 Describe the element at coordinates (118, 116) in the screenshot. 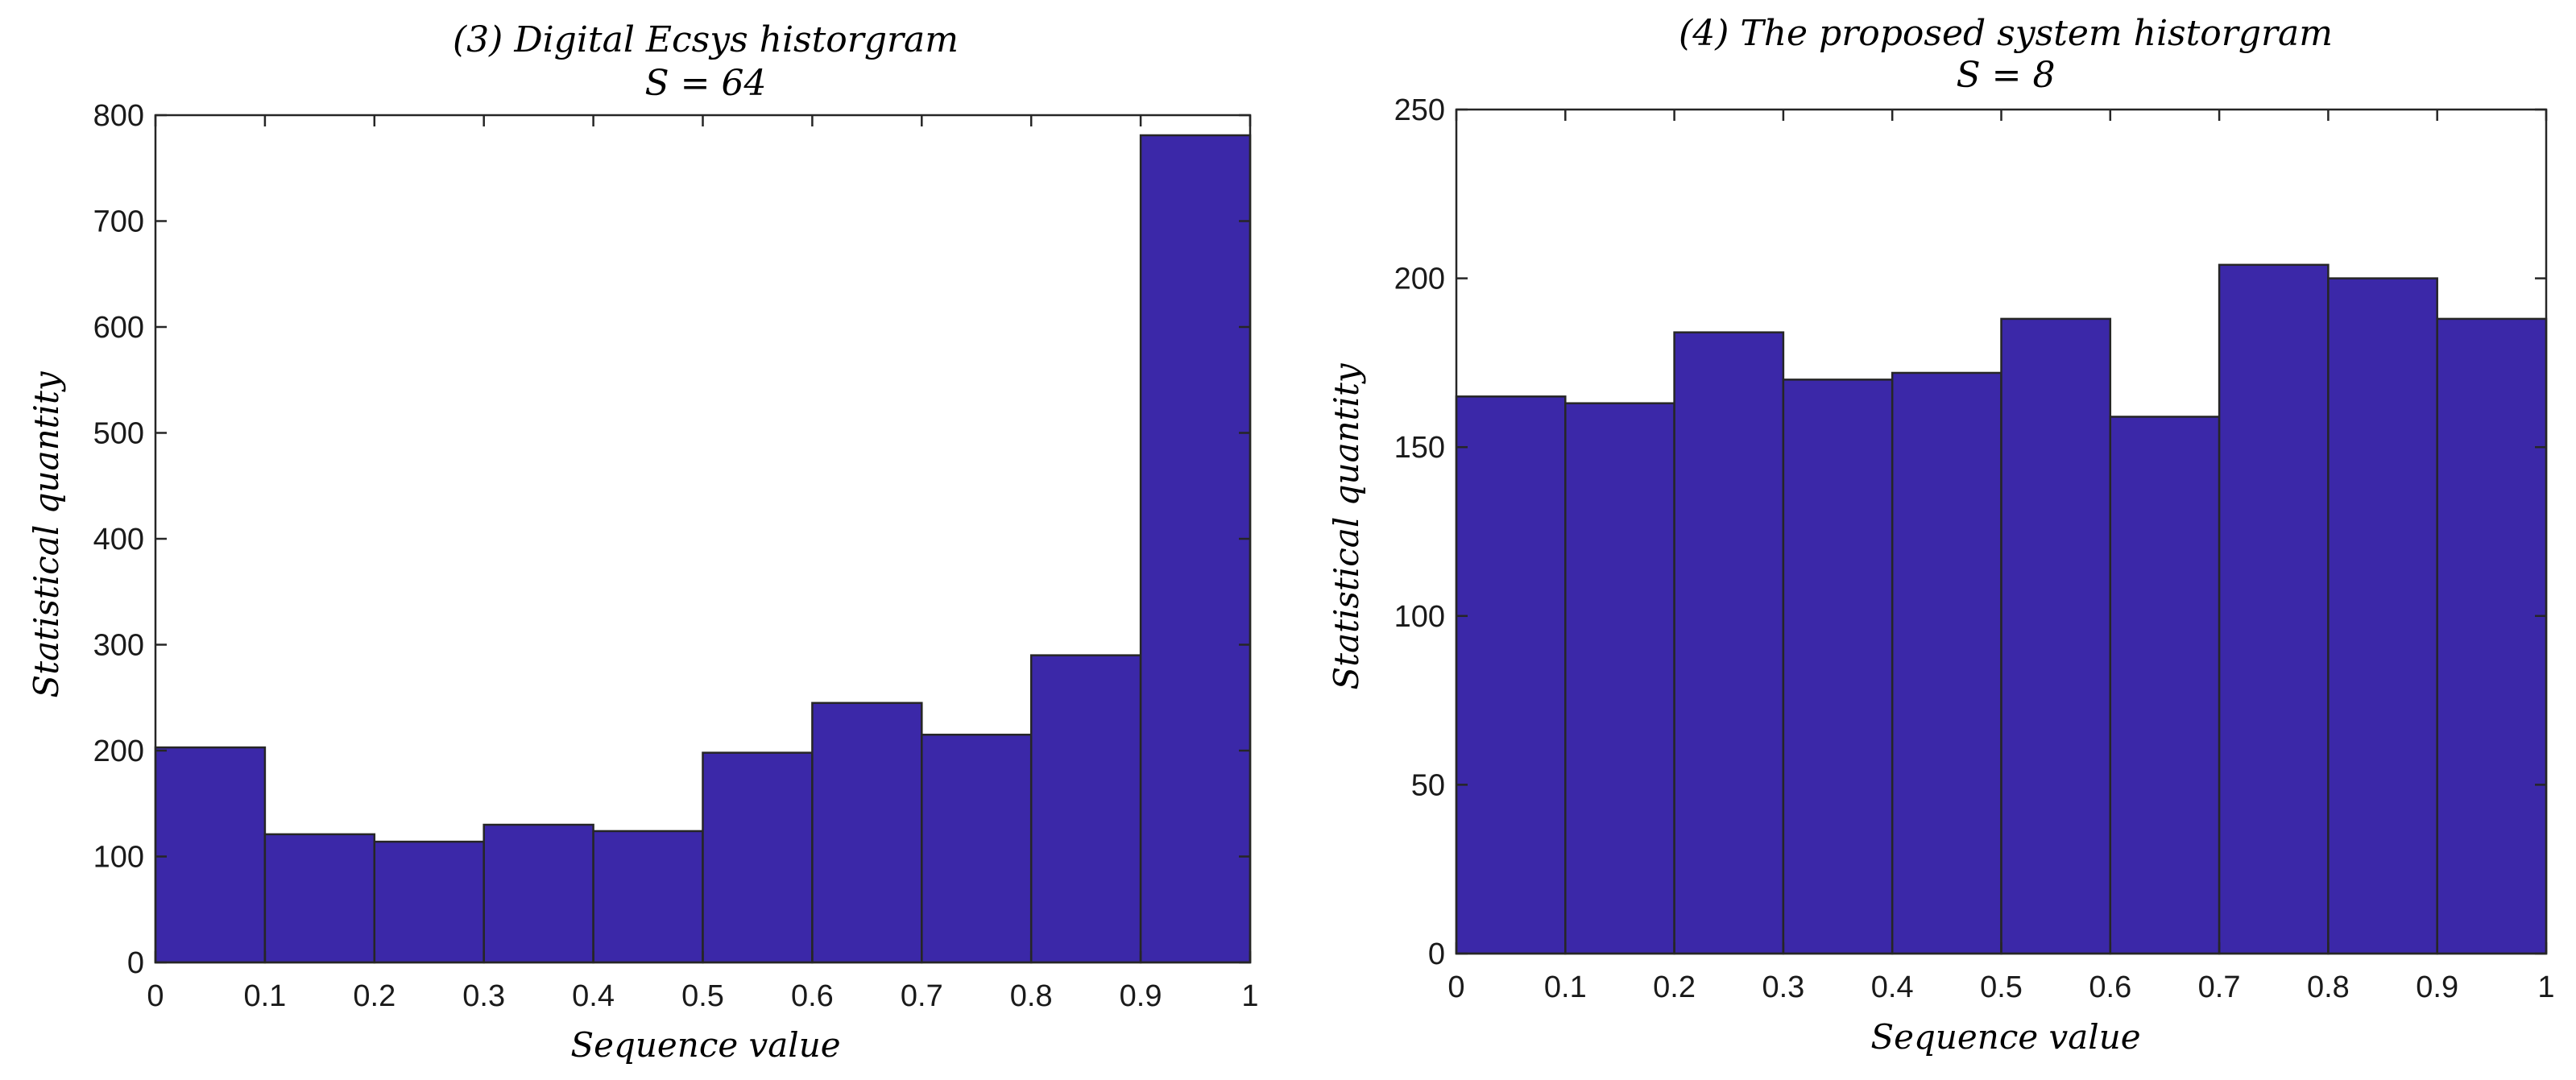

I see `y-tick-label: 800` at that location.